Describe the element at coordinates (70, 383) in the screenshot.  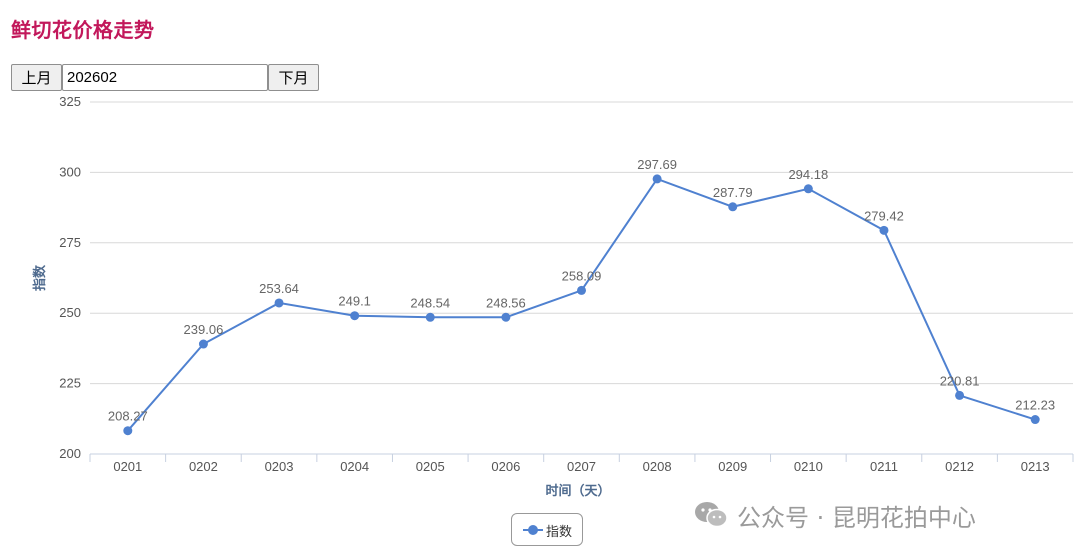
I see `y-tick-label: 225` at that location.